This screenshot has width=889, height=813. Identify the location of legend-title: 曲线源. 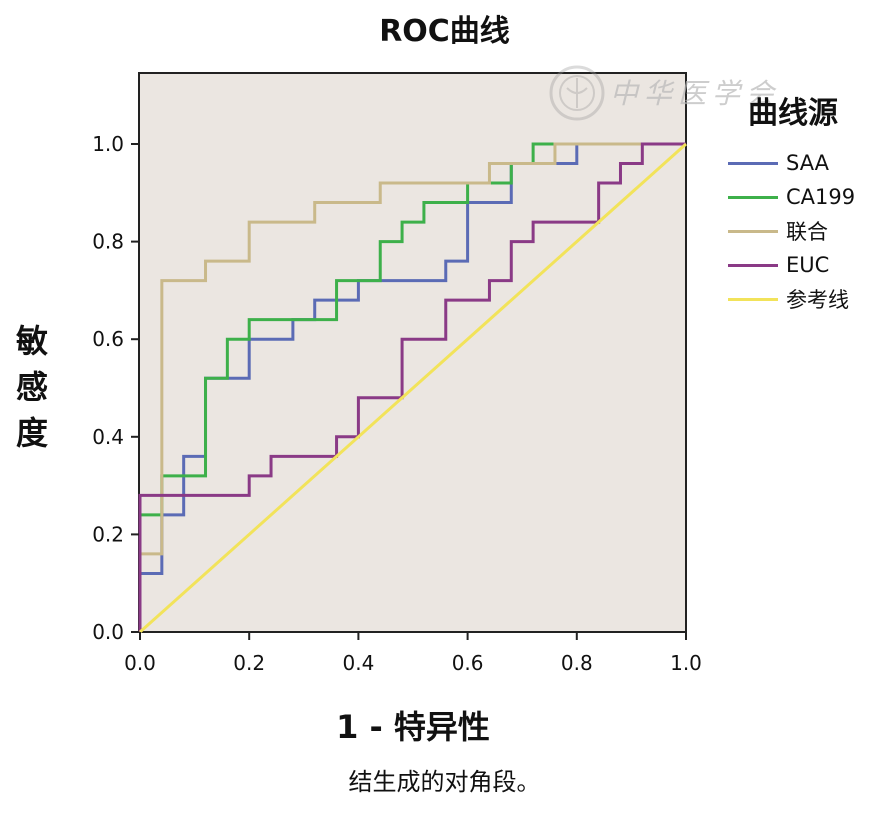
(793, 113).